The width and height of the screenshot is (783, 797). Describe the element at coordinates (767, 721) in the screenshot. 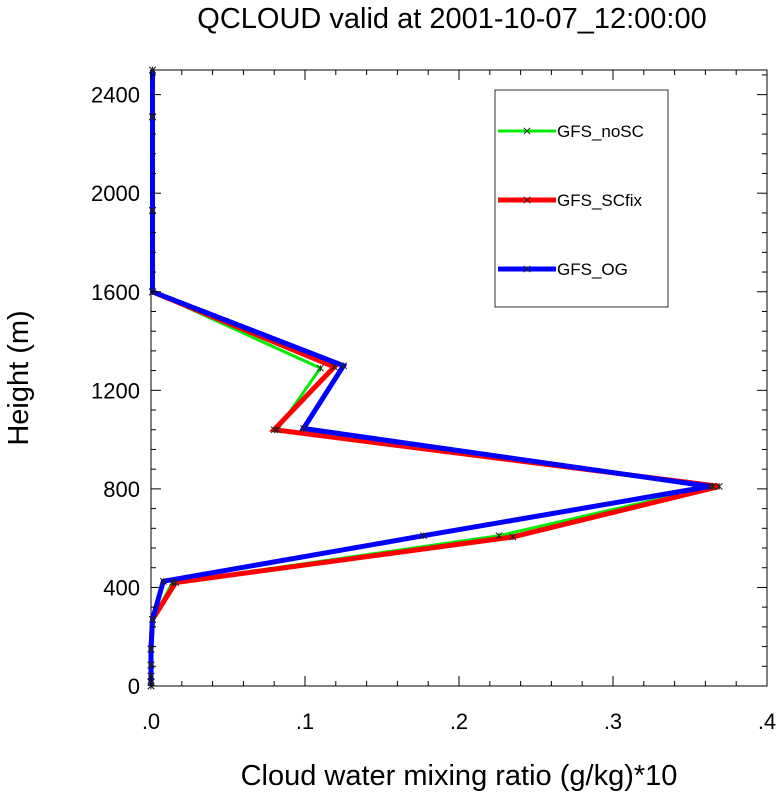

I see `x-tick-label: .4` at that location.